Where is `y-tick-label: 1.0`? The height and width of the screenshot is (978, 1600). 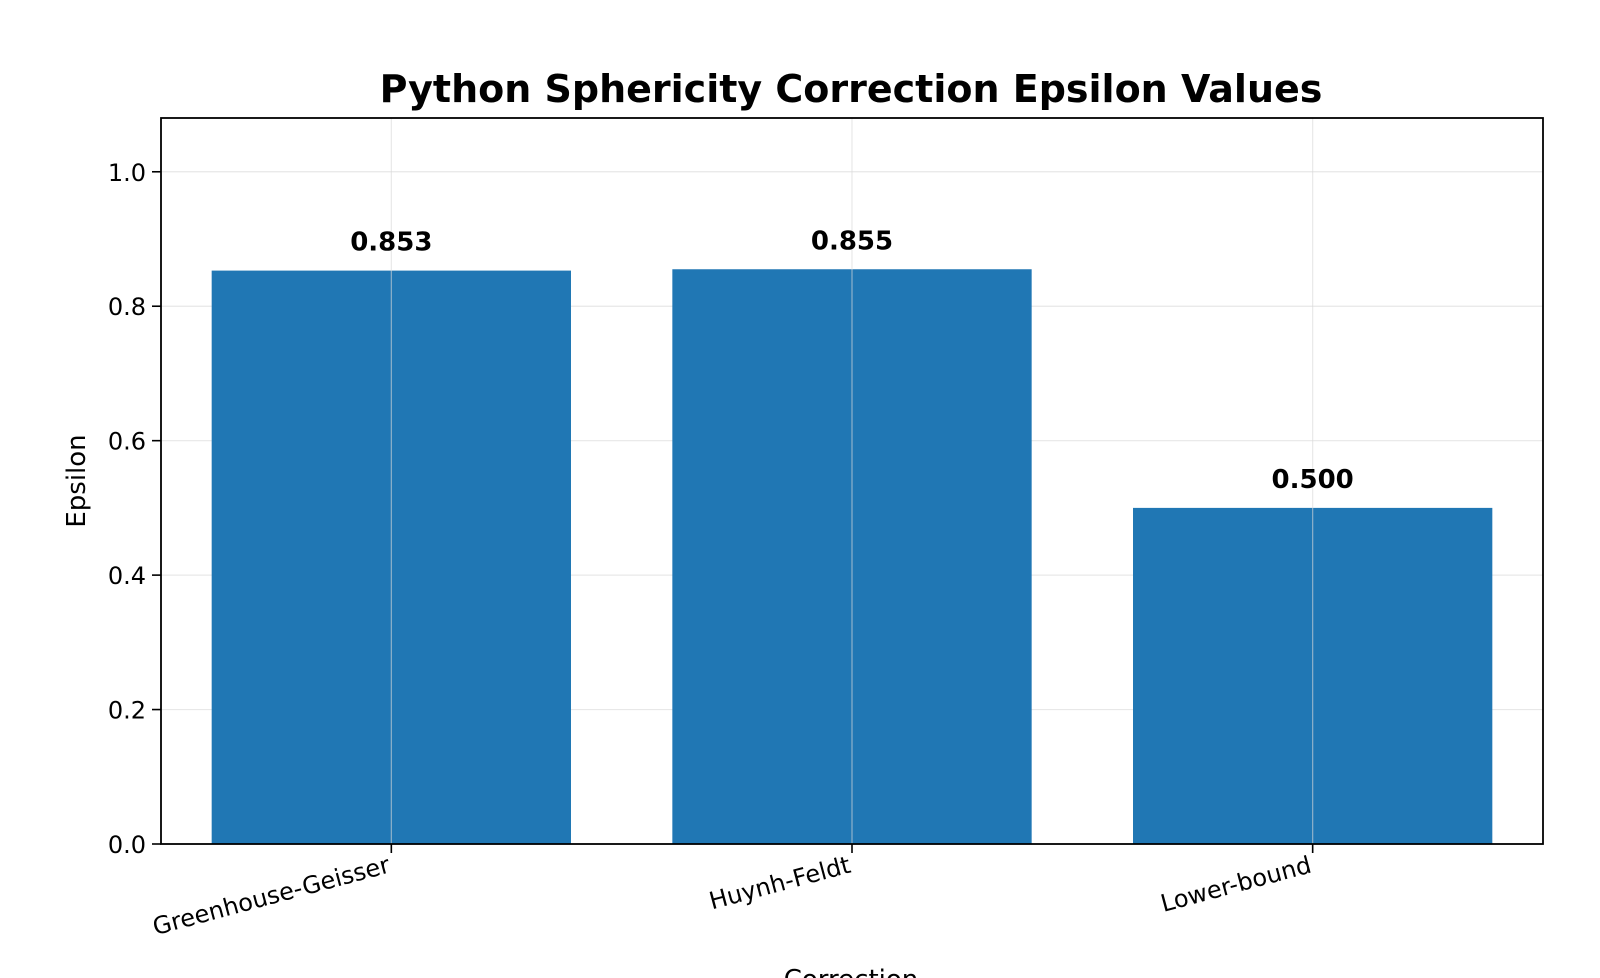
y-tick-label: 1.0 is located at coordinates (127, 173).